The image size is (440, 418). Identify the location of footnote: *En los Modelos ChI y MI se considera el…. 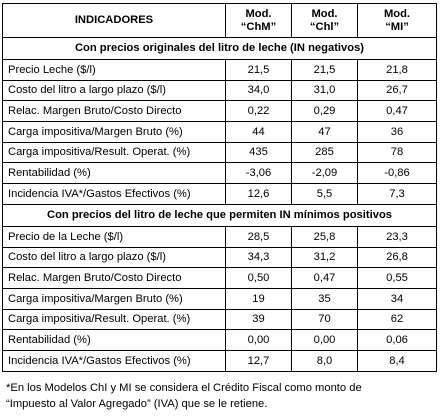
(221, 396).